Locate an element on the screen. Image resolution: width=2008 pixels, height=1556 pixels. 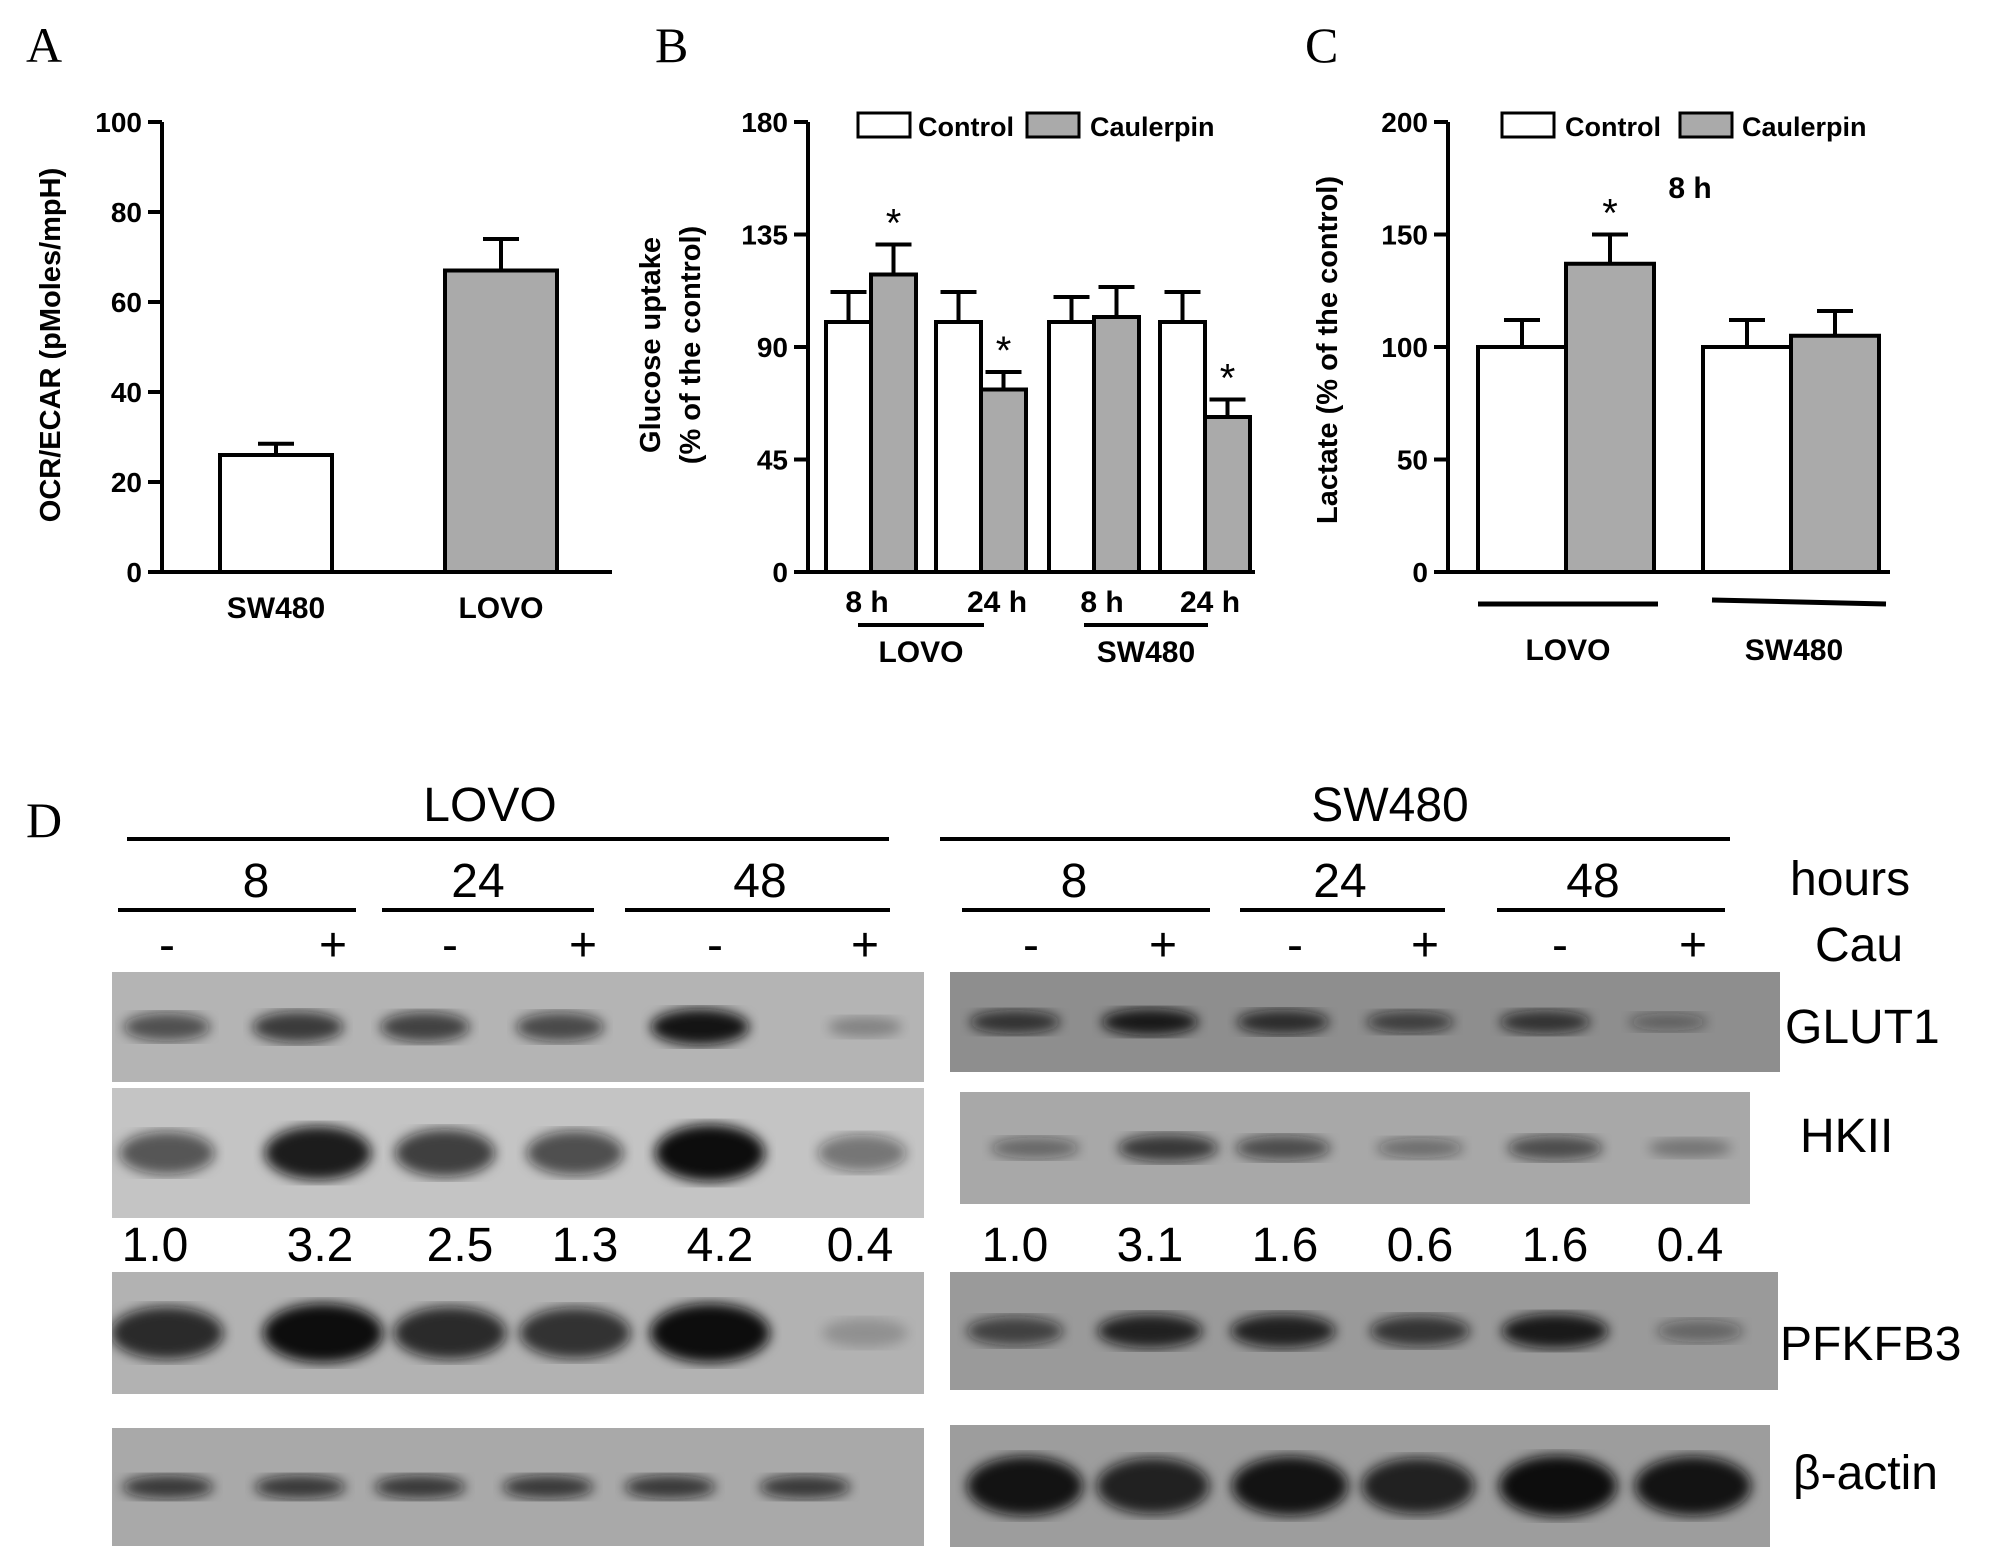
chart-a-y-tick-label: 20 is located at coordinates (126, 482).